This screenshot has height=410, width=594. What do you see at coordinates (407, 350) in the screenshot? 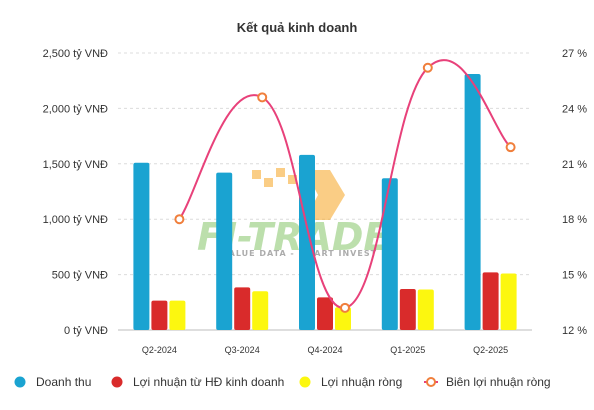
I see `x-tick-label: Q1-2025` at bounding box center [407, 350].